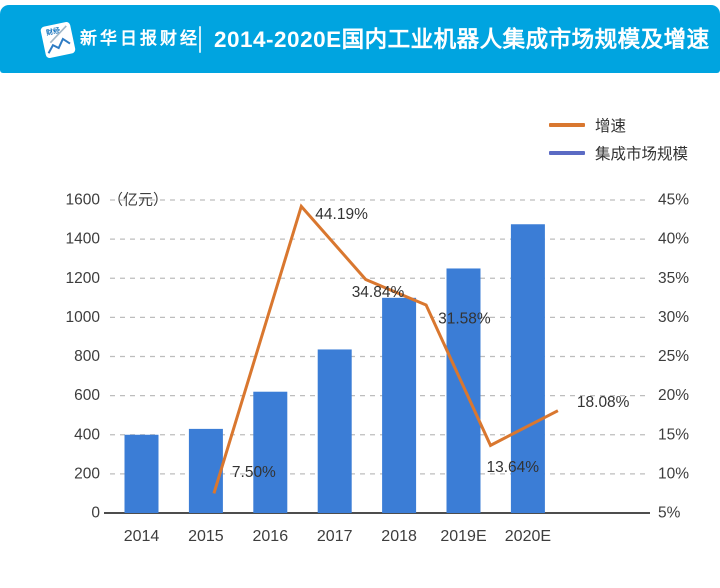 Image resolution: width=720 pixels, height=588 pixels. Describe the element at coordinates (270, 452) in the screenshot. I see `bar-2016` at that location.